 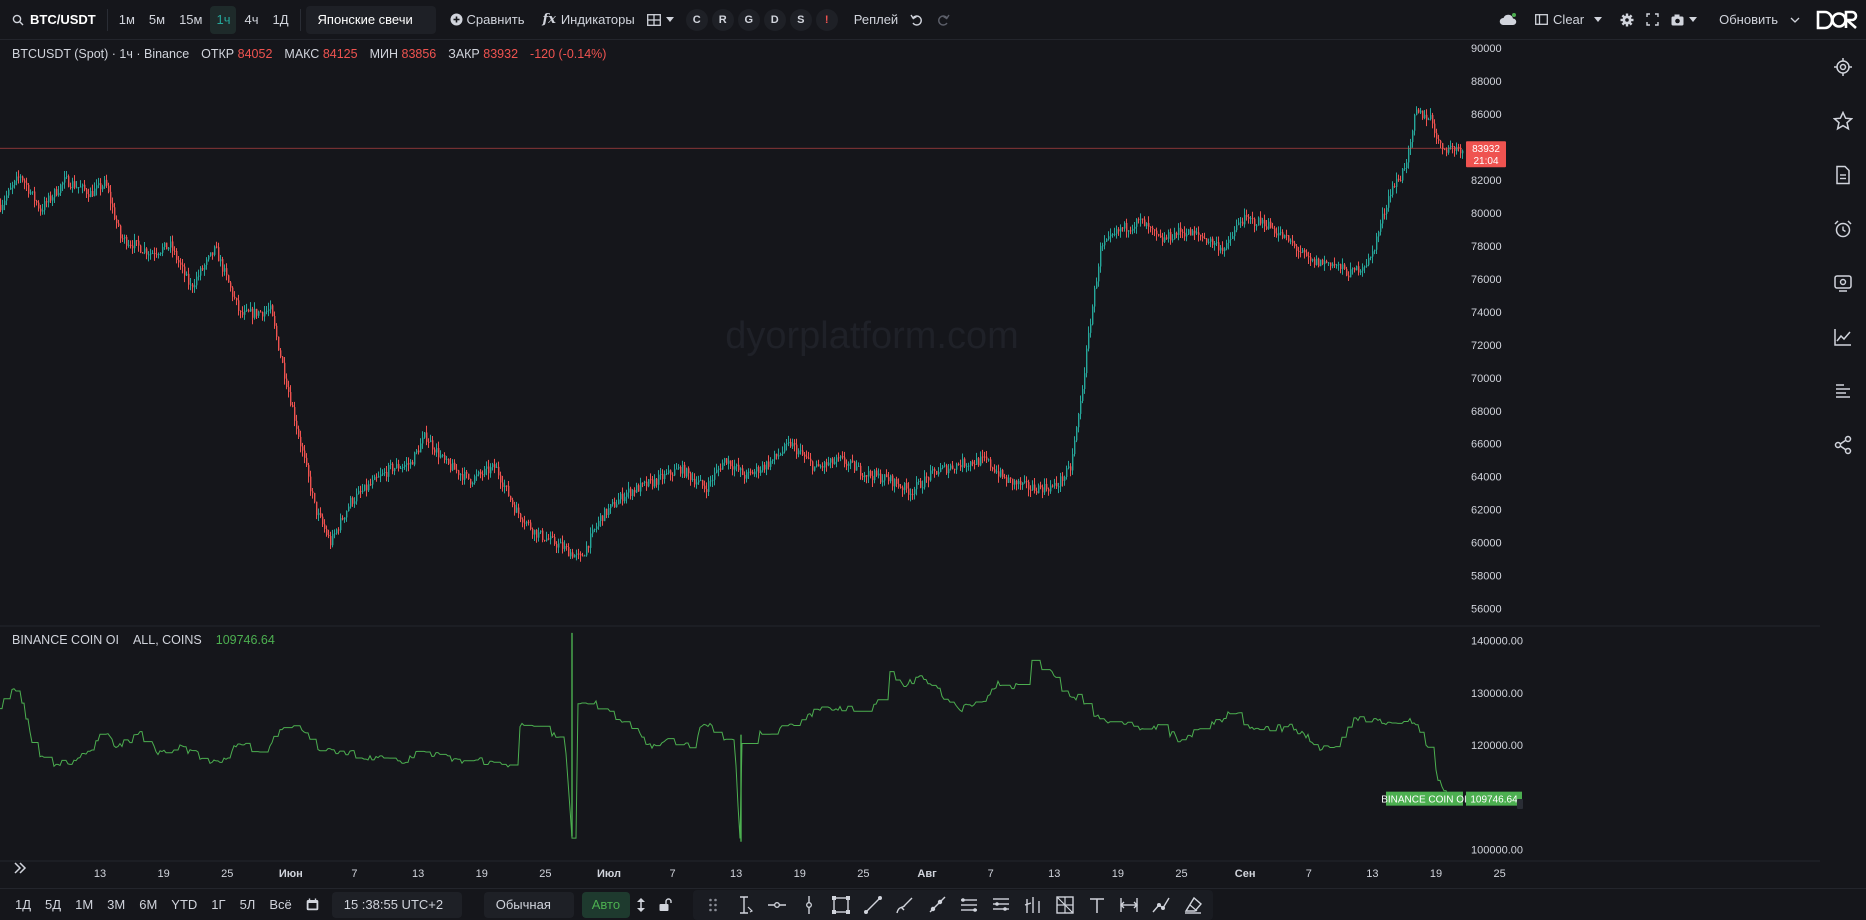 What do you see at coordinates (1065, 905) in the screenshot?
I see `tool-gann-box` at bounding box center [1065, 905].